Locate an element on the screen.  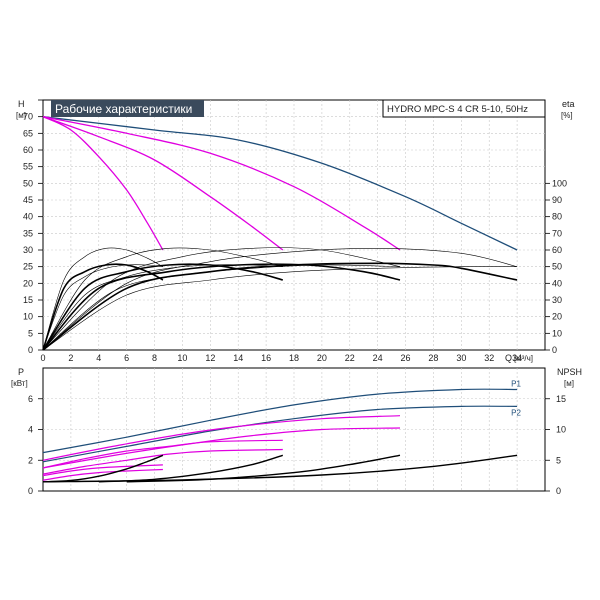
top-x-tick-label: 26 is located at coordinates (406, 358).